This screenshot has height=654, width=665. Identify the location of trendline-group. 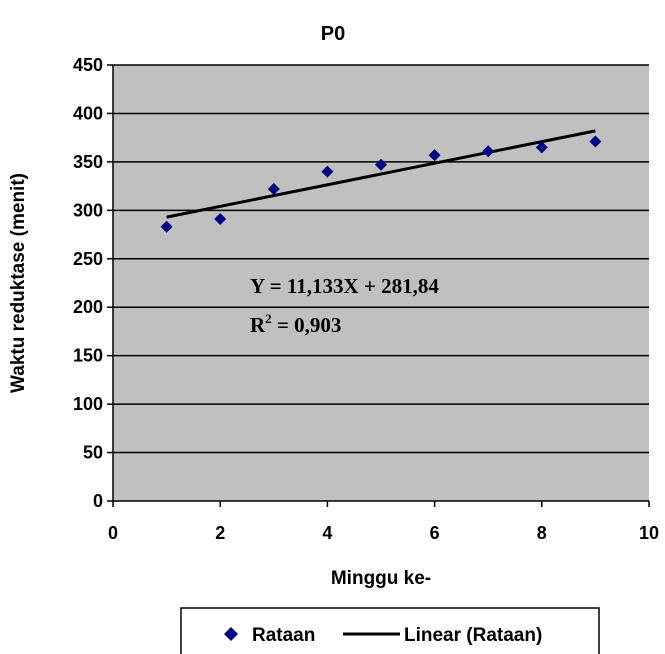
(381, 174).